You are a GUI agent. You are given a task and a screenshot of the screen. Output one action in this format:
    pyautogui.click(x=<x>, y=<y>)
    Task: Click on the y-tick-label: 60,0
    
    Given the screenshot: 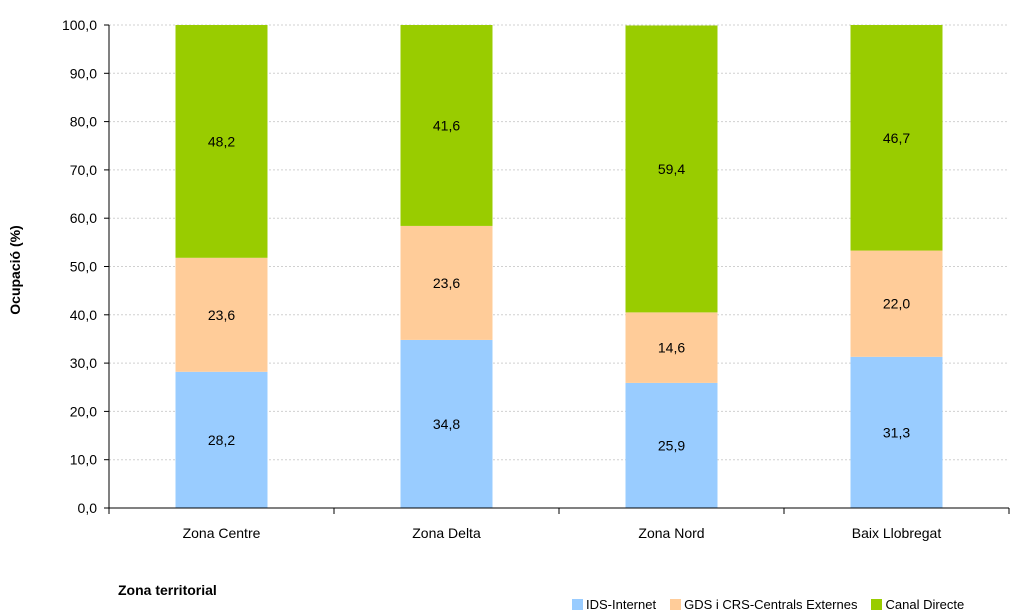 What is the action you would take?
    pyautogui.click(x=83, y=218)
    